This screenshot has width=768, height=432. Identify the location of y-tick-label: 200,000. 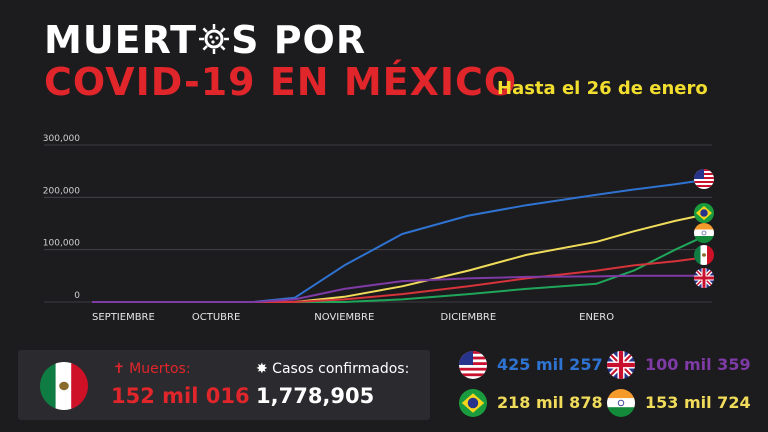
(61, 191).